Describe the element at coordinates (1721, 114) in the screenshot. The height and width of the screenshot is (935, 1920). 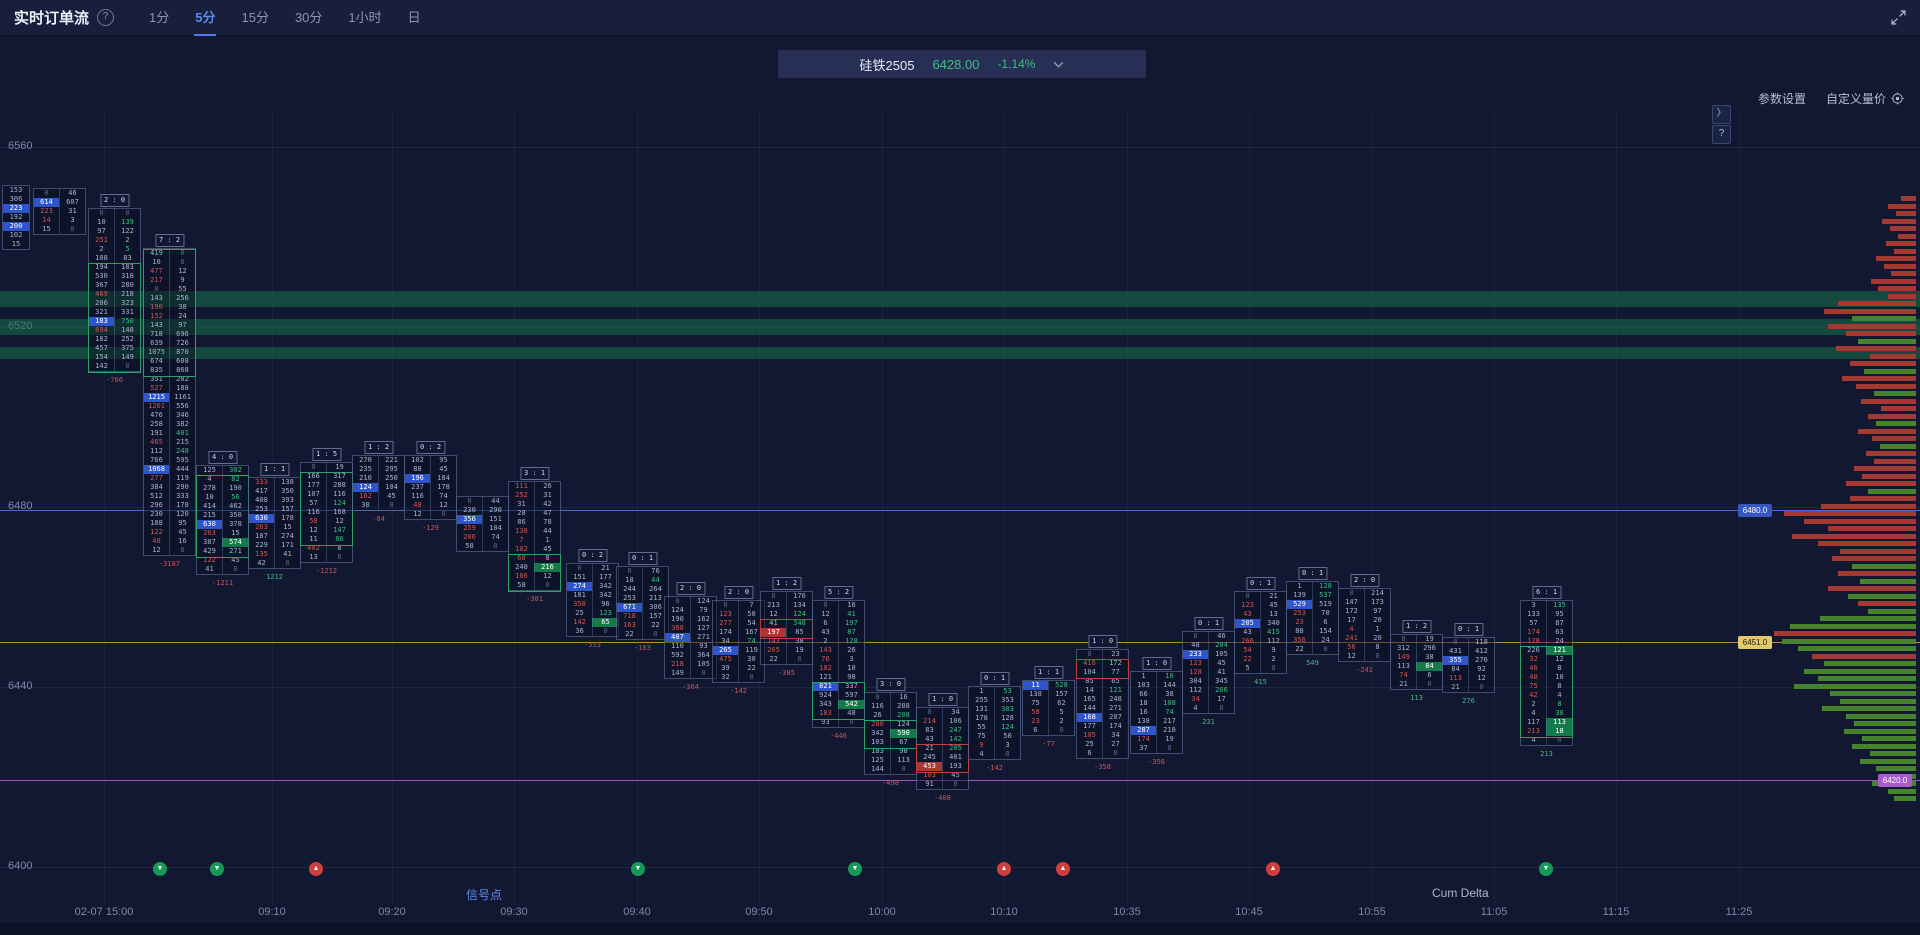
I see `chart-side-button-0: 〉` at that location.